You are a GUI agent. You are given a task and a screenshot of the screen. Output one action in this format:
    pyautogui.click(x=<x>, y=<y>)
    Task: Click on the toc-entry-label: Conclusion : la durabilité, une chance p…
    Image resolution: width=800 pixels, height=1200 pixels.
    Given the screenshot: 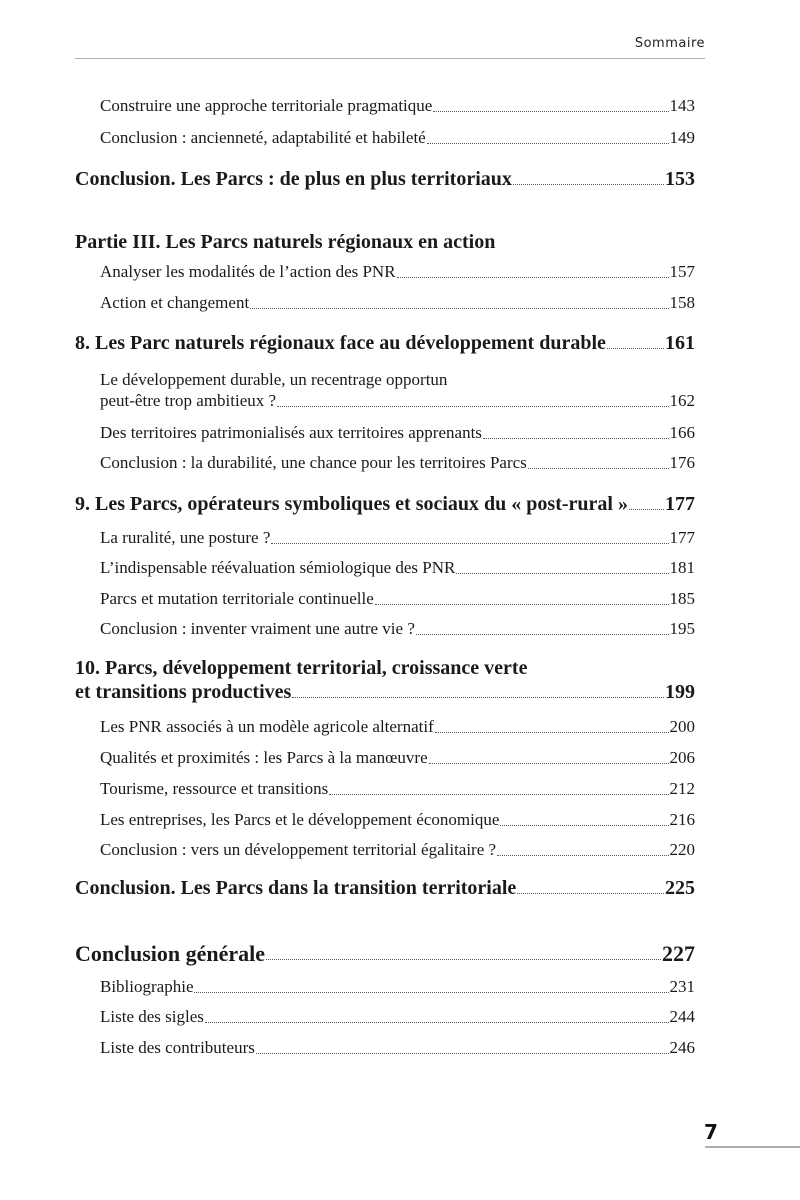 What is the action you would take?
    pyautogui.click(x=313, y=462)
    